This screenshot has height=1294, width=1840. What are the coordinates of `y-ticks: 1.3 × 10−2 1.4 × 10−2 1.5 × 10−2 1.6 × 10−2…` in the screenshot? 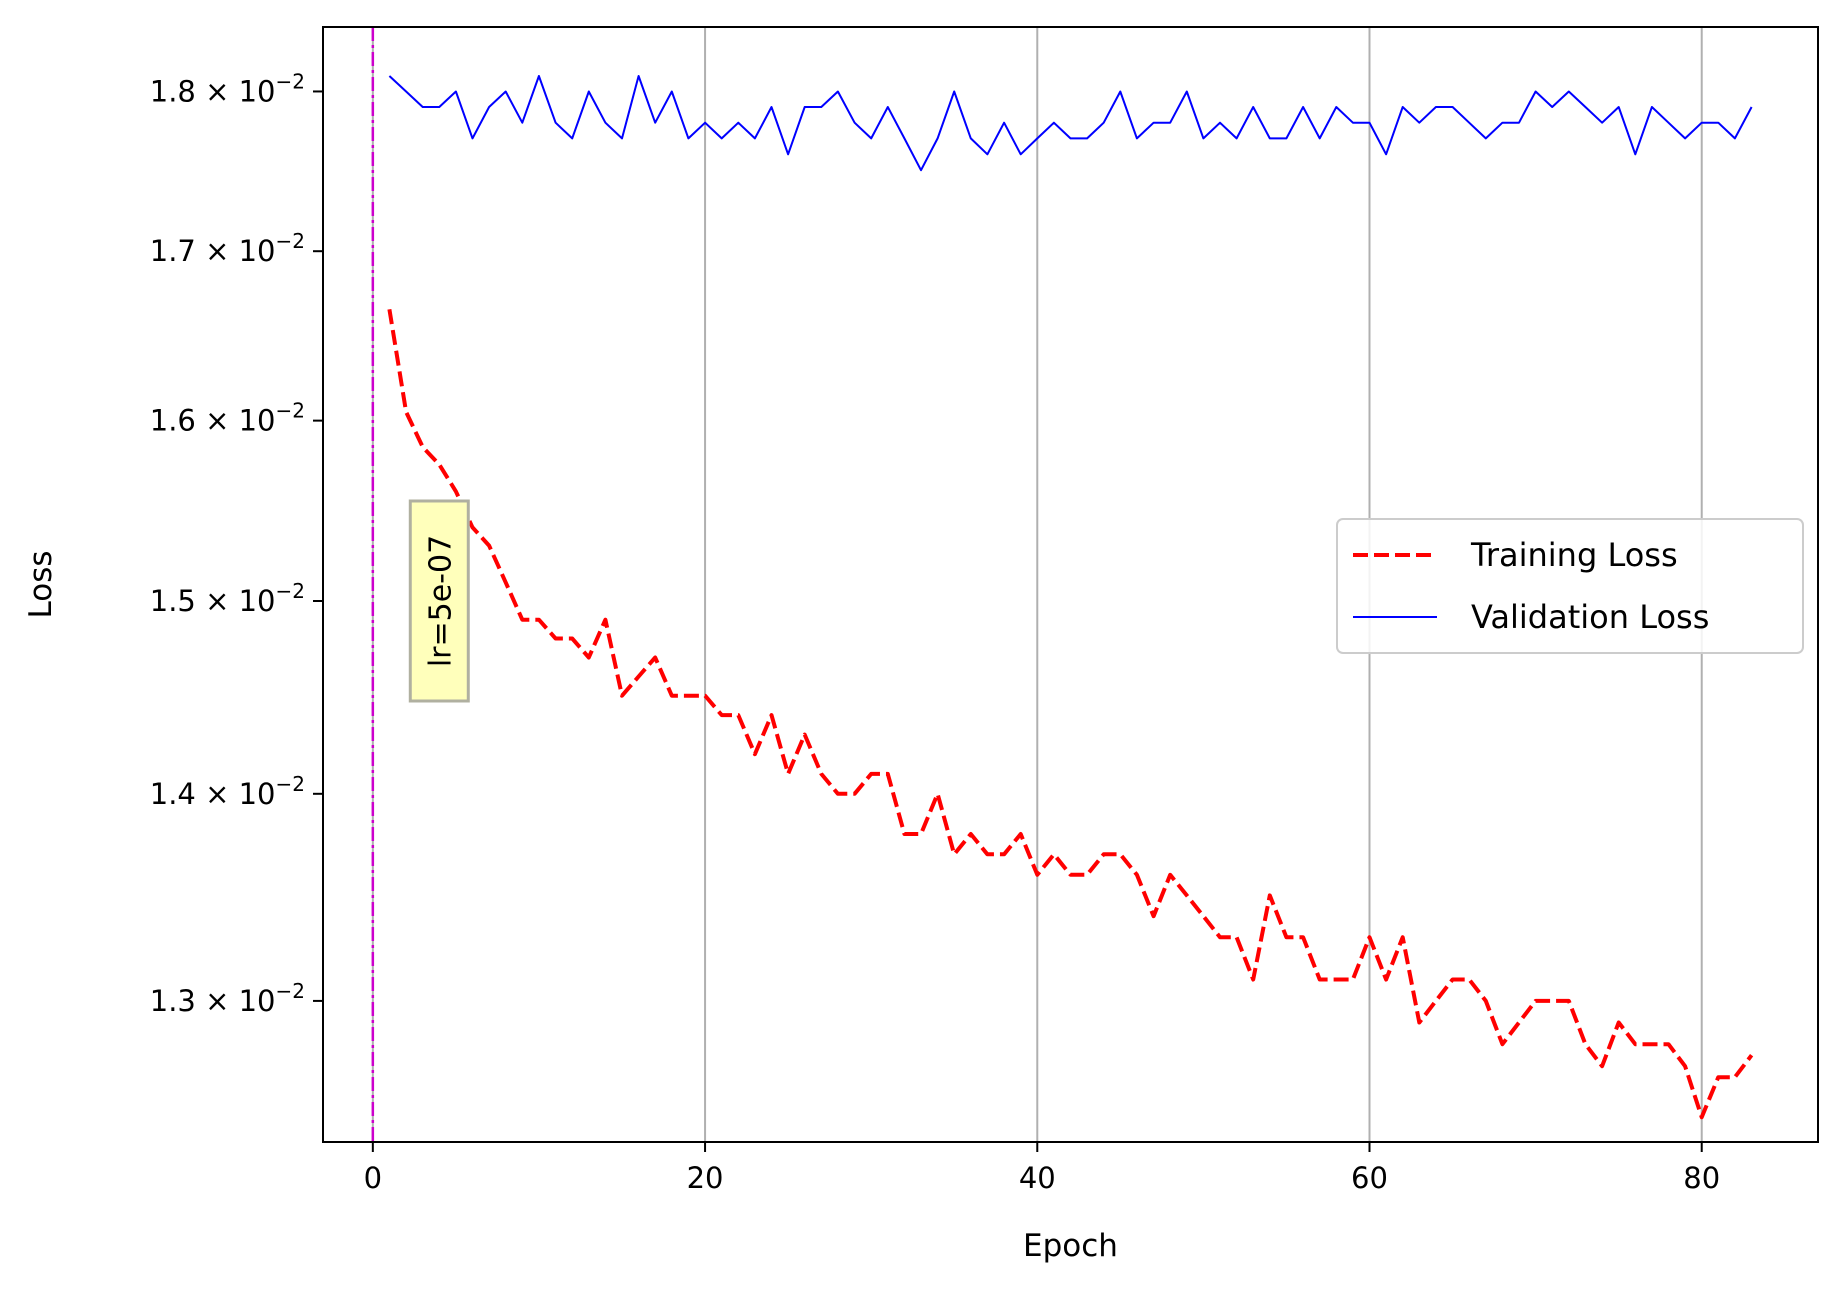 It's located at (236, 543).